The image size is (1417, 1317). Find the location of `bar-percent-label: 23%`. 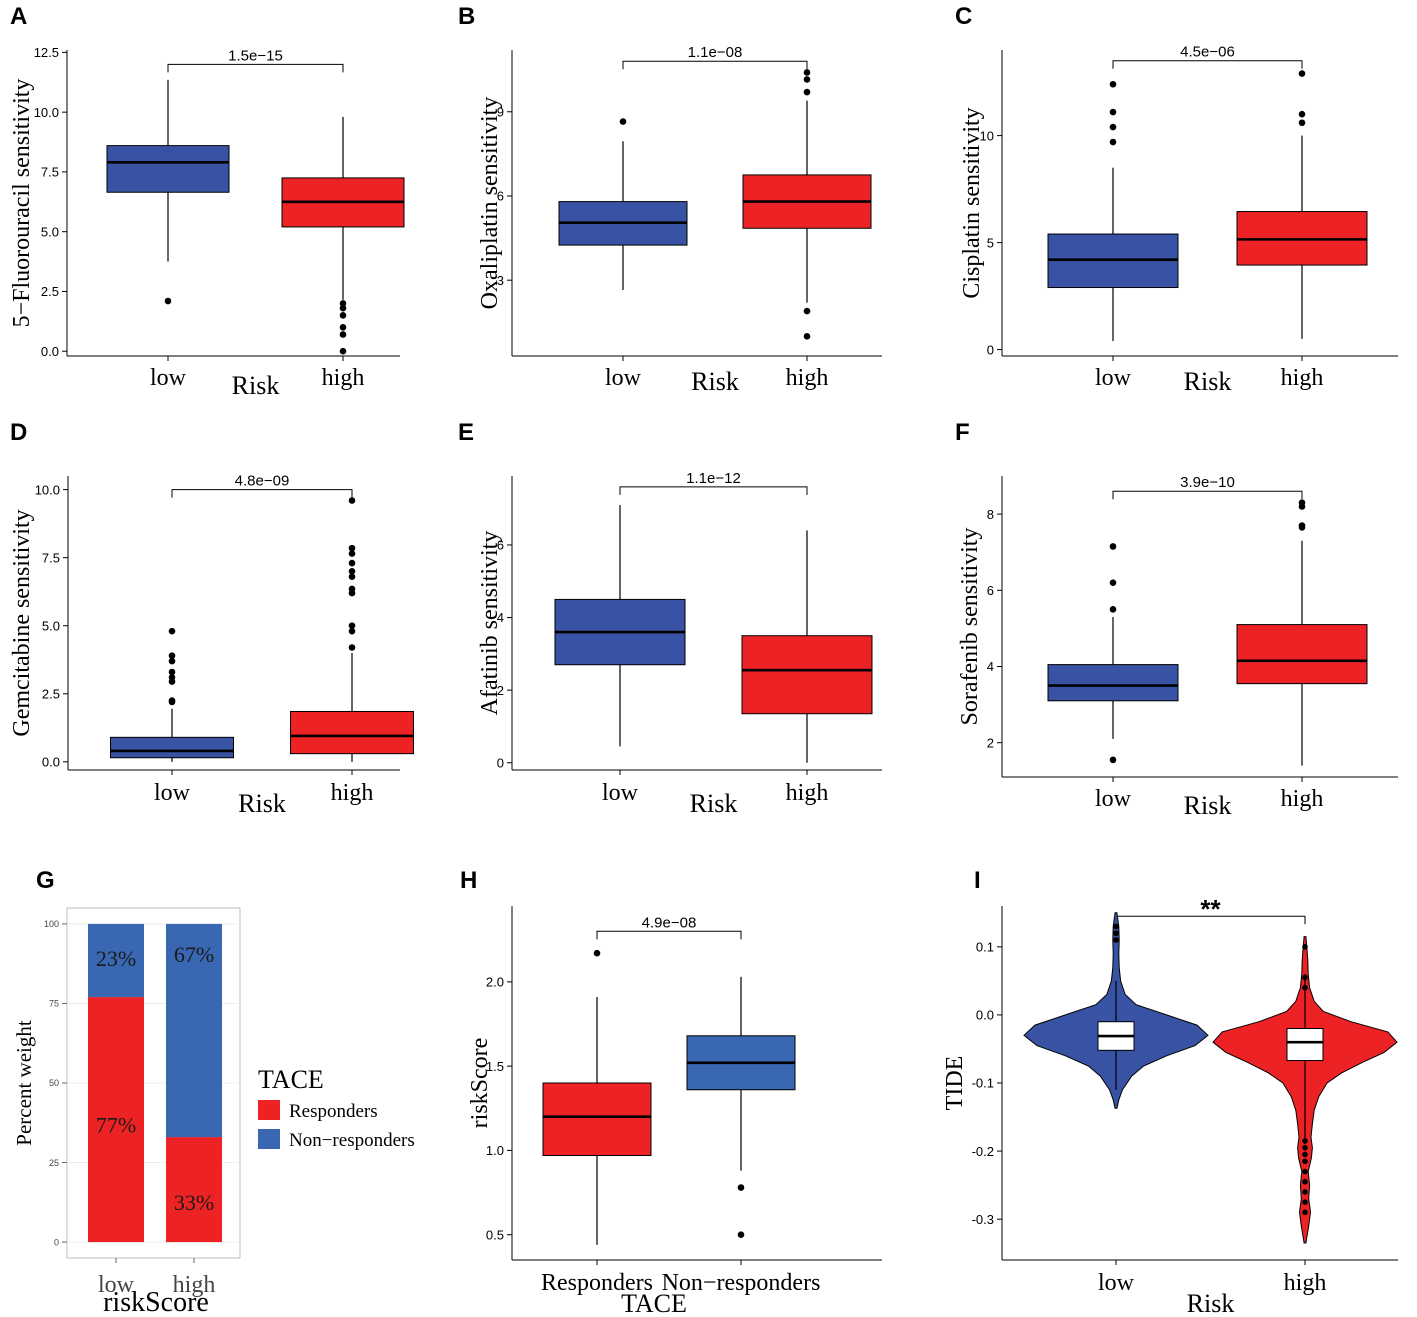

bar-percent-label: 23% is located at coordinates (116, 958).